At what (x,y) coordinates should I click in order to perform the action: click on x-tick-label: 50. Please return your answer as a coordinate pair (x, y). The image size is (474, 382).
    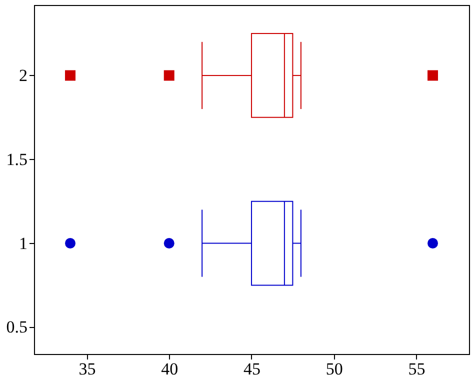
    Looking at the image, I should click on (334, 369).